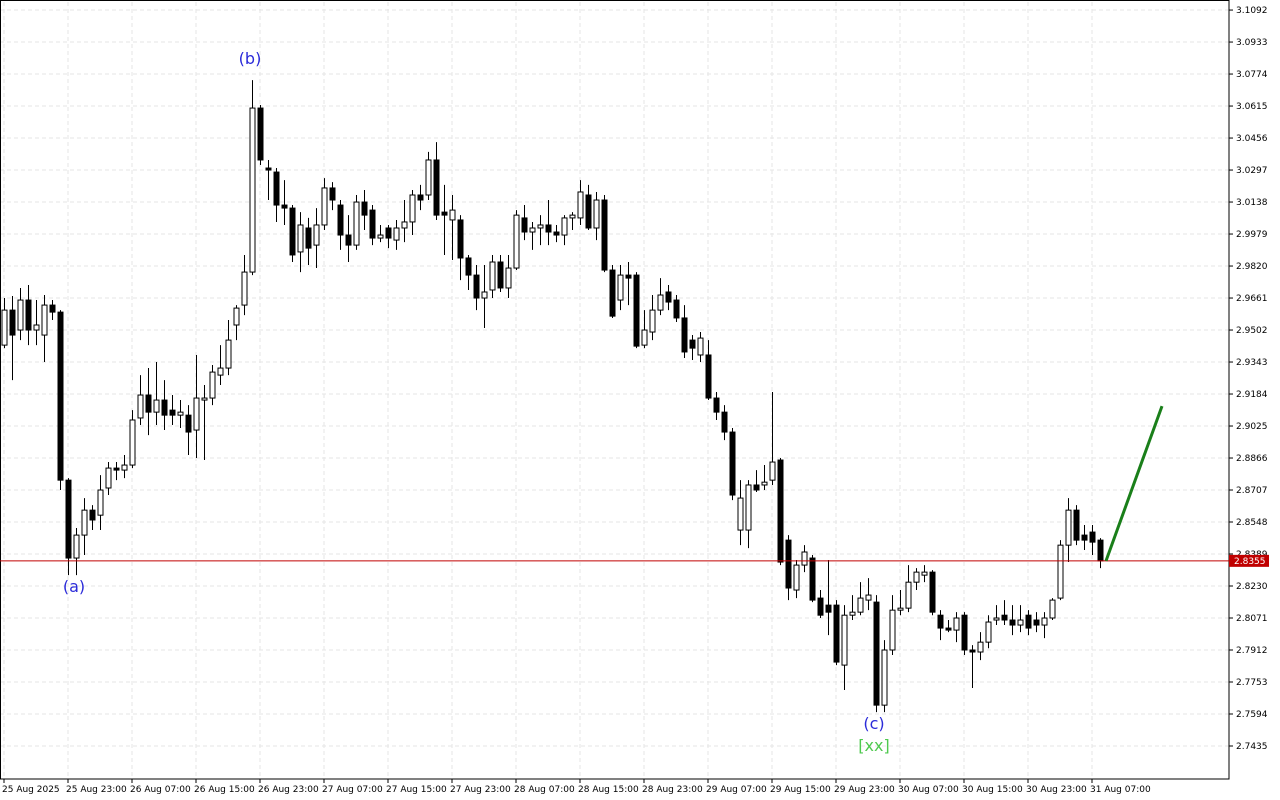  What do you see at coordinates (1252, 395) in the screenshot?
I see `y-tick-label: 2.9184` at bounding box center [1252, 395].